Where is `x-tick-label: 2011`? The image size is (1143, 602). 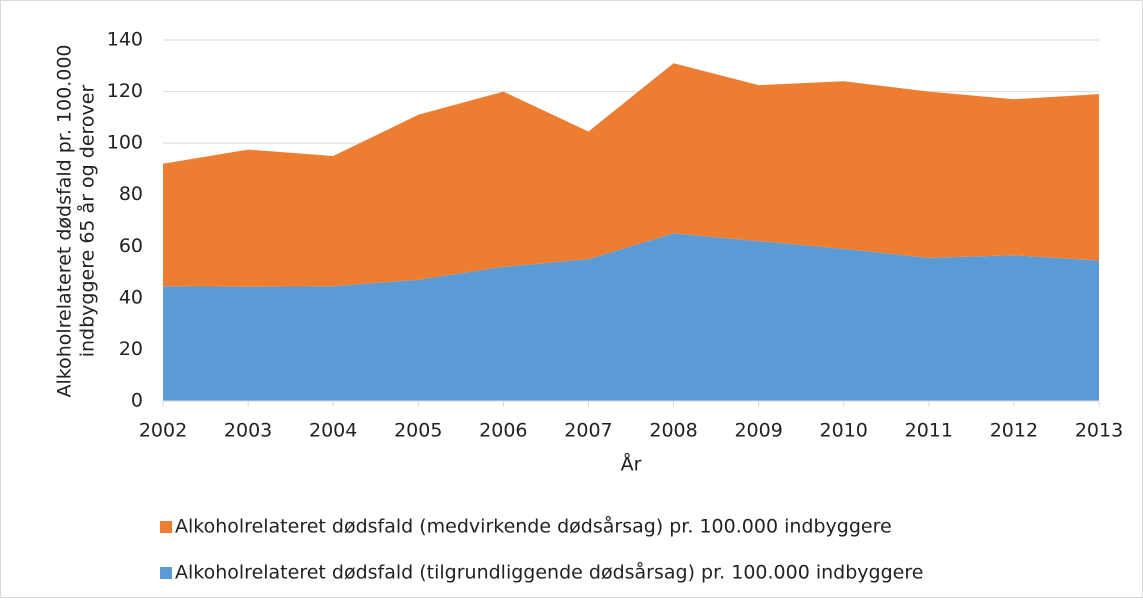
x-tick-label: 2011 is located at coordinates (929, 431).